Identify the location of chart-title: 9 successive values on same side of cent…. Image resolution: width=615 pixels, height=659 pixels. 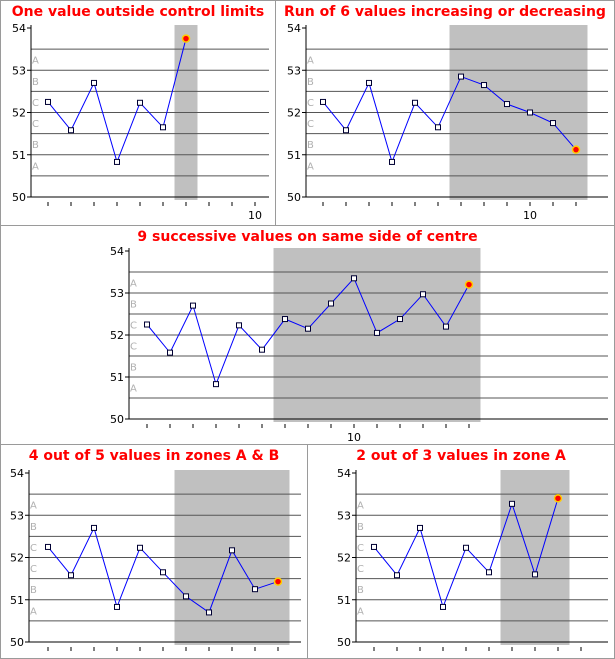
(307, 237).